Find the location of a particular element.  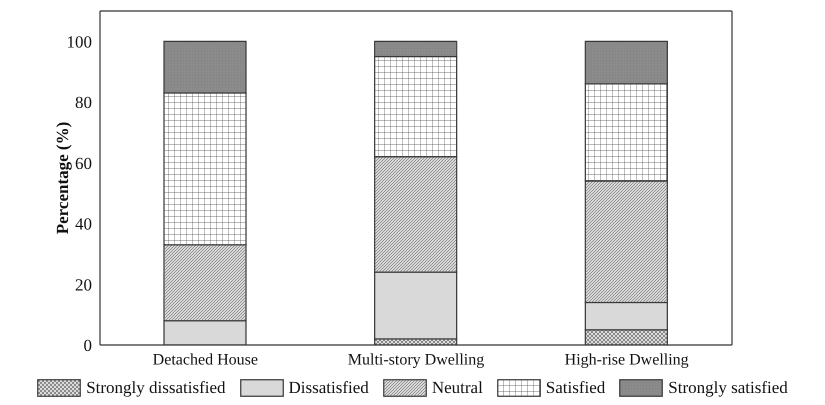

legend-label: Strongly satisfied is located at coordinates (728, 388).